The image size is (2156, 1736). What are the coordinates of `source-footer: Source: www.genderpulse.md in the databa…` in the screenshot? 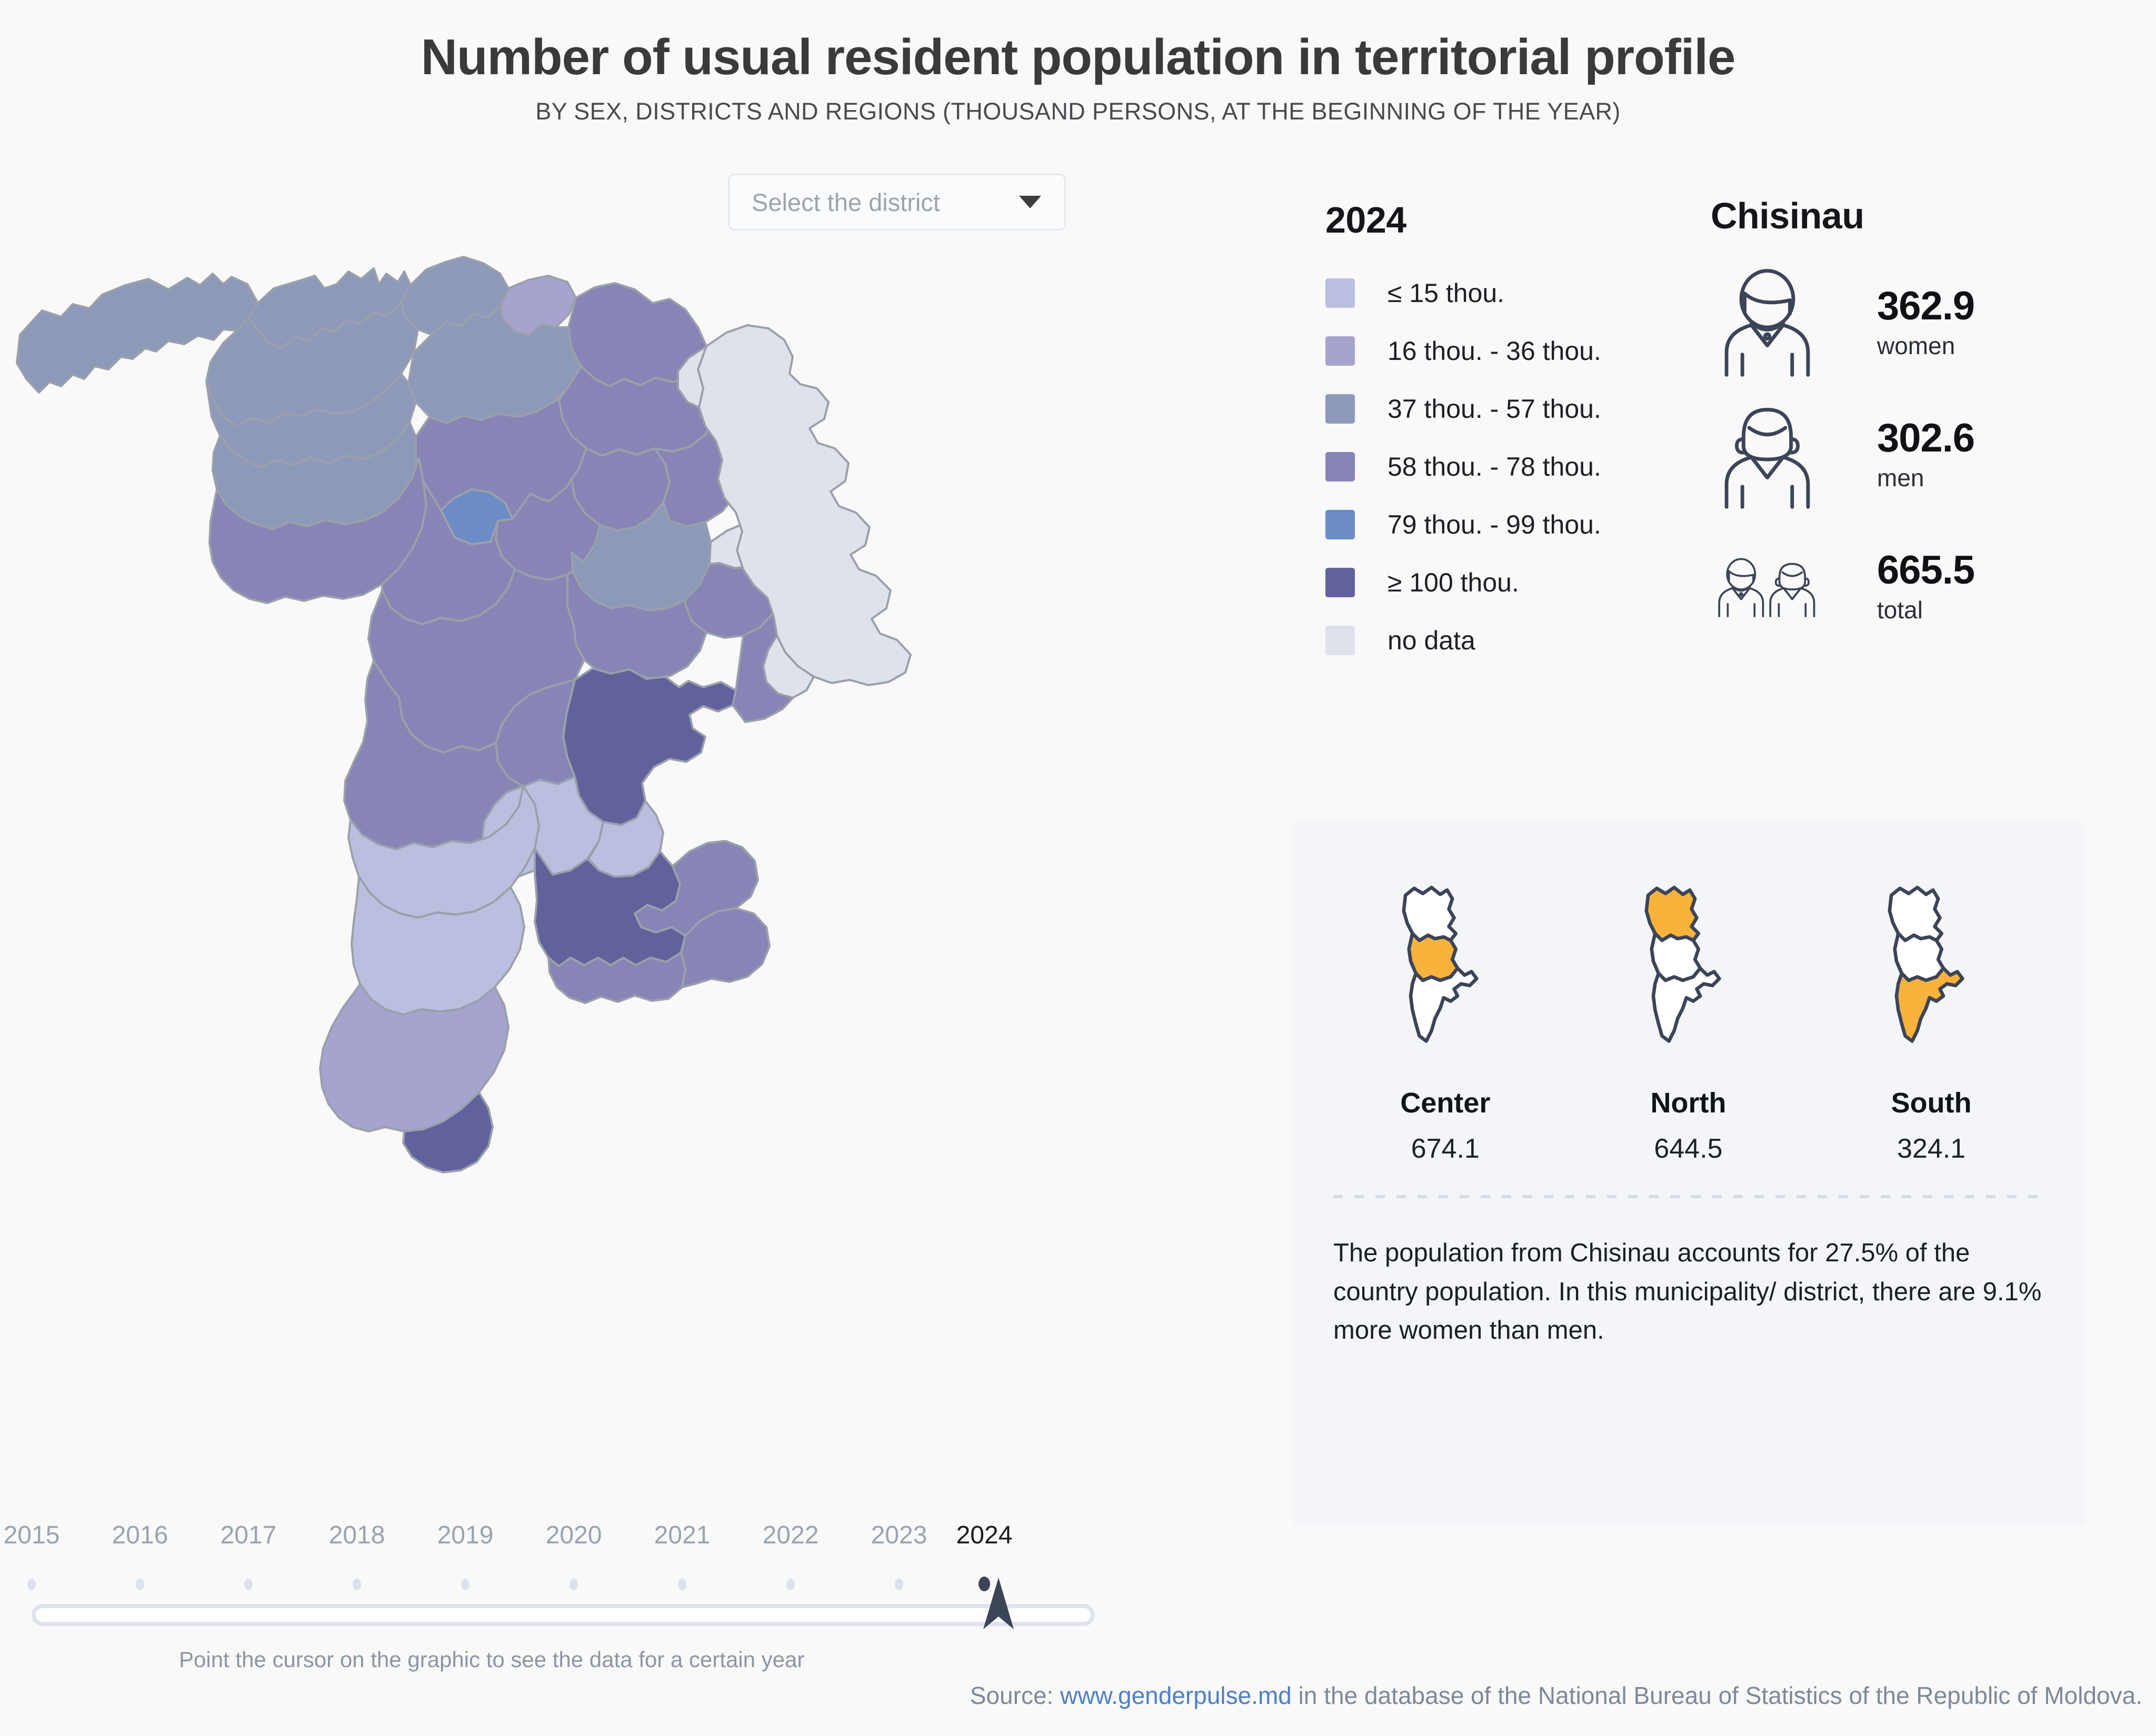 It's located at (1078, 1695).